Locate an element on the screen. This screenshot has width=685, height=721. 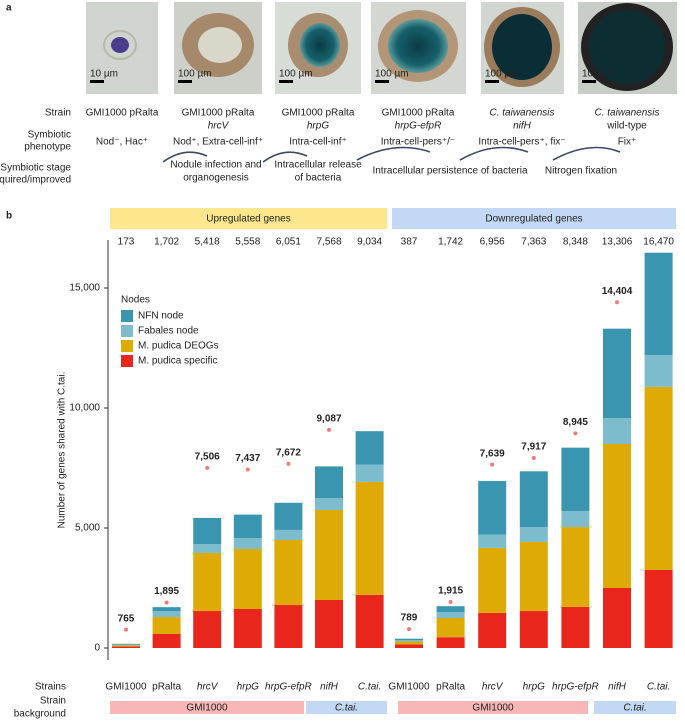
stage-label: Intracellular persistence of bacteria is located at coordinates (450, 171).